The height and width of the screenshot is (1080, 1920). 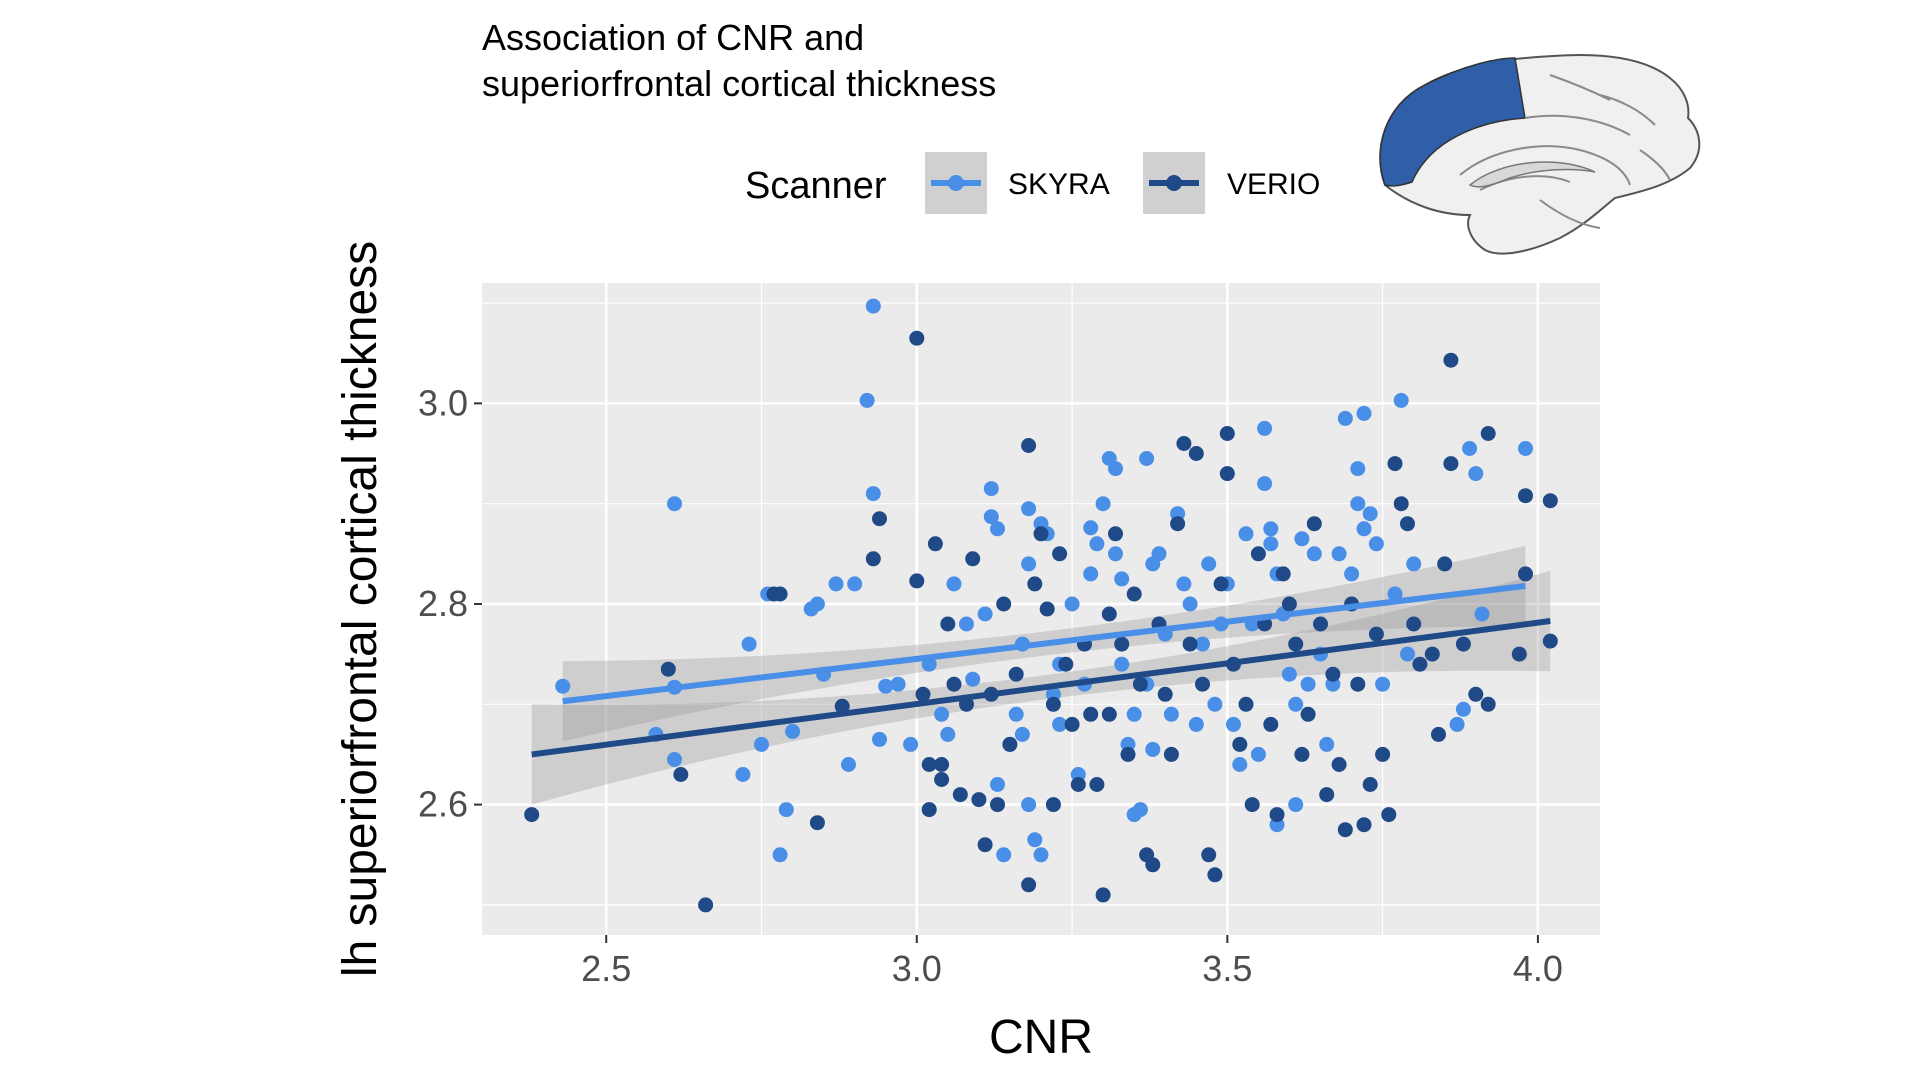 What do you see at coordinates (1041, 688) in the screenshot?
I see `fit-line-verio` at bounding box center [1041, 688].